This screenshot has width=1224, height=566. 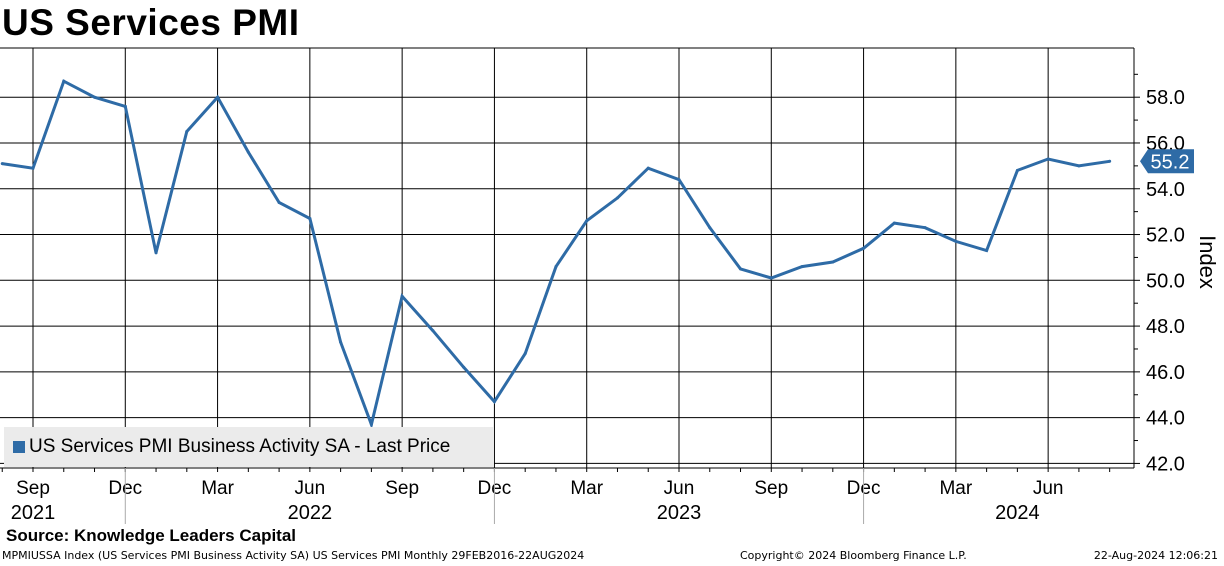 I want to click on x-year-label: 2023, so click(x=679, y=513).